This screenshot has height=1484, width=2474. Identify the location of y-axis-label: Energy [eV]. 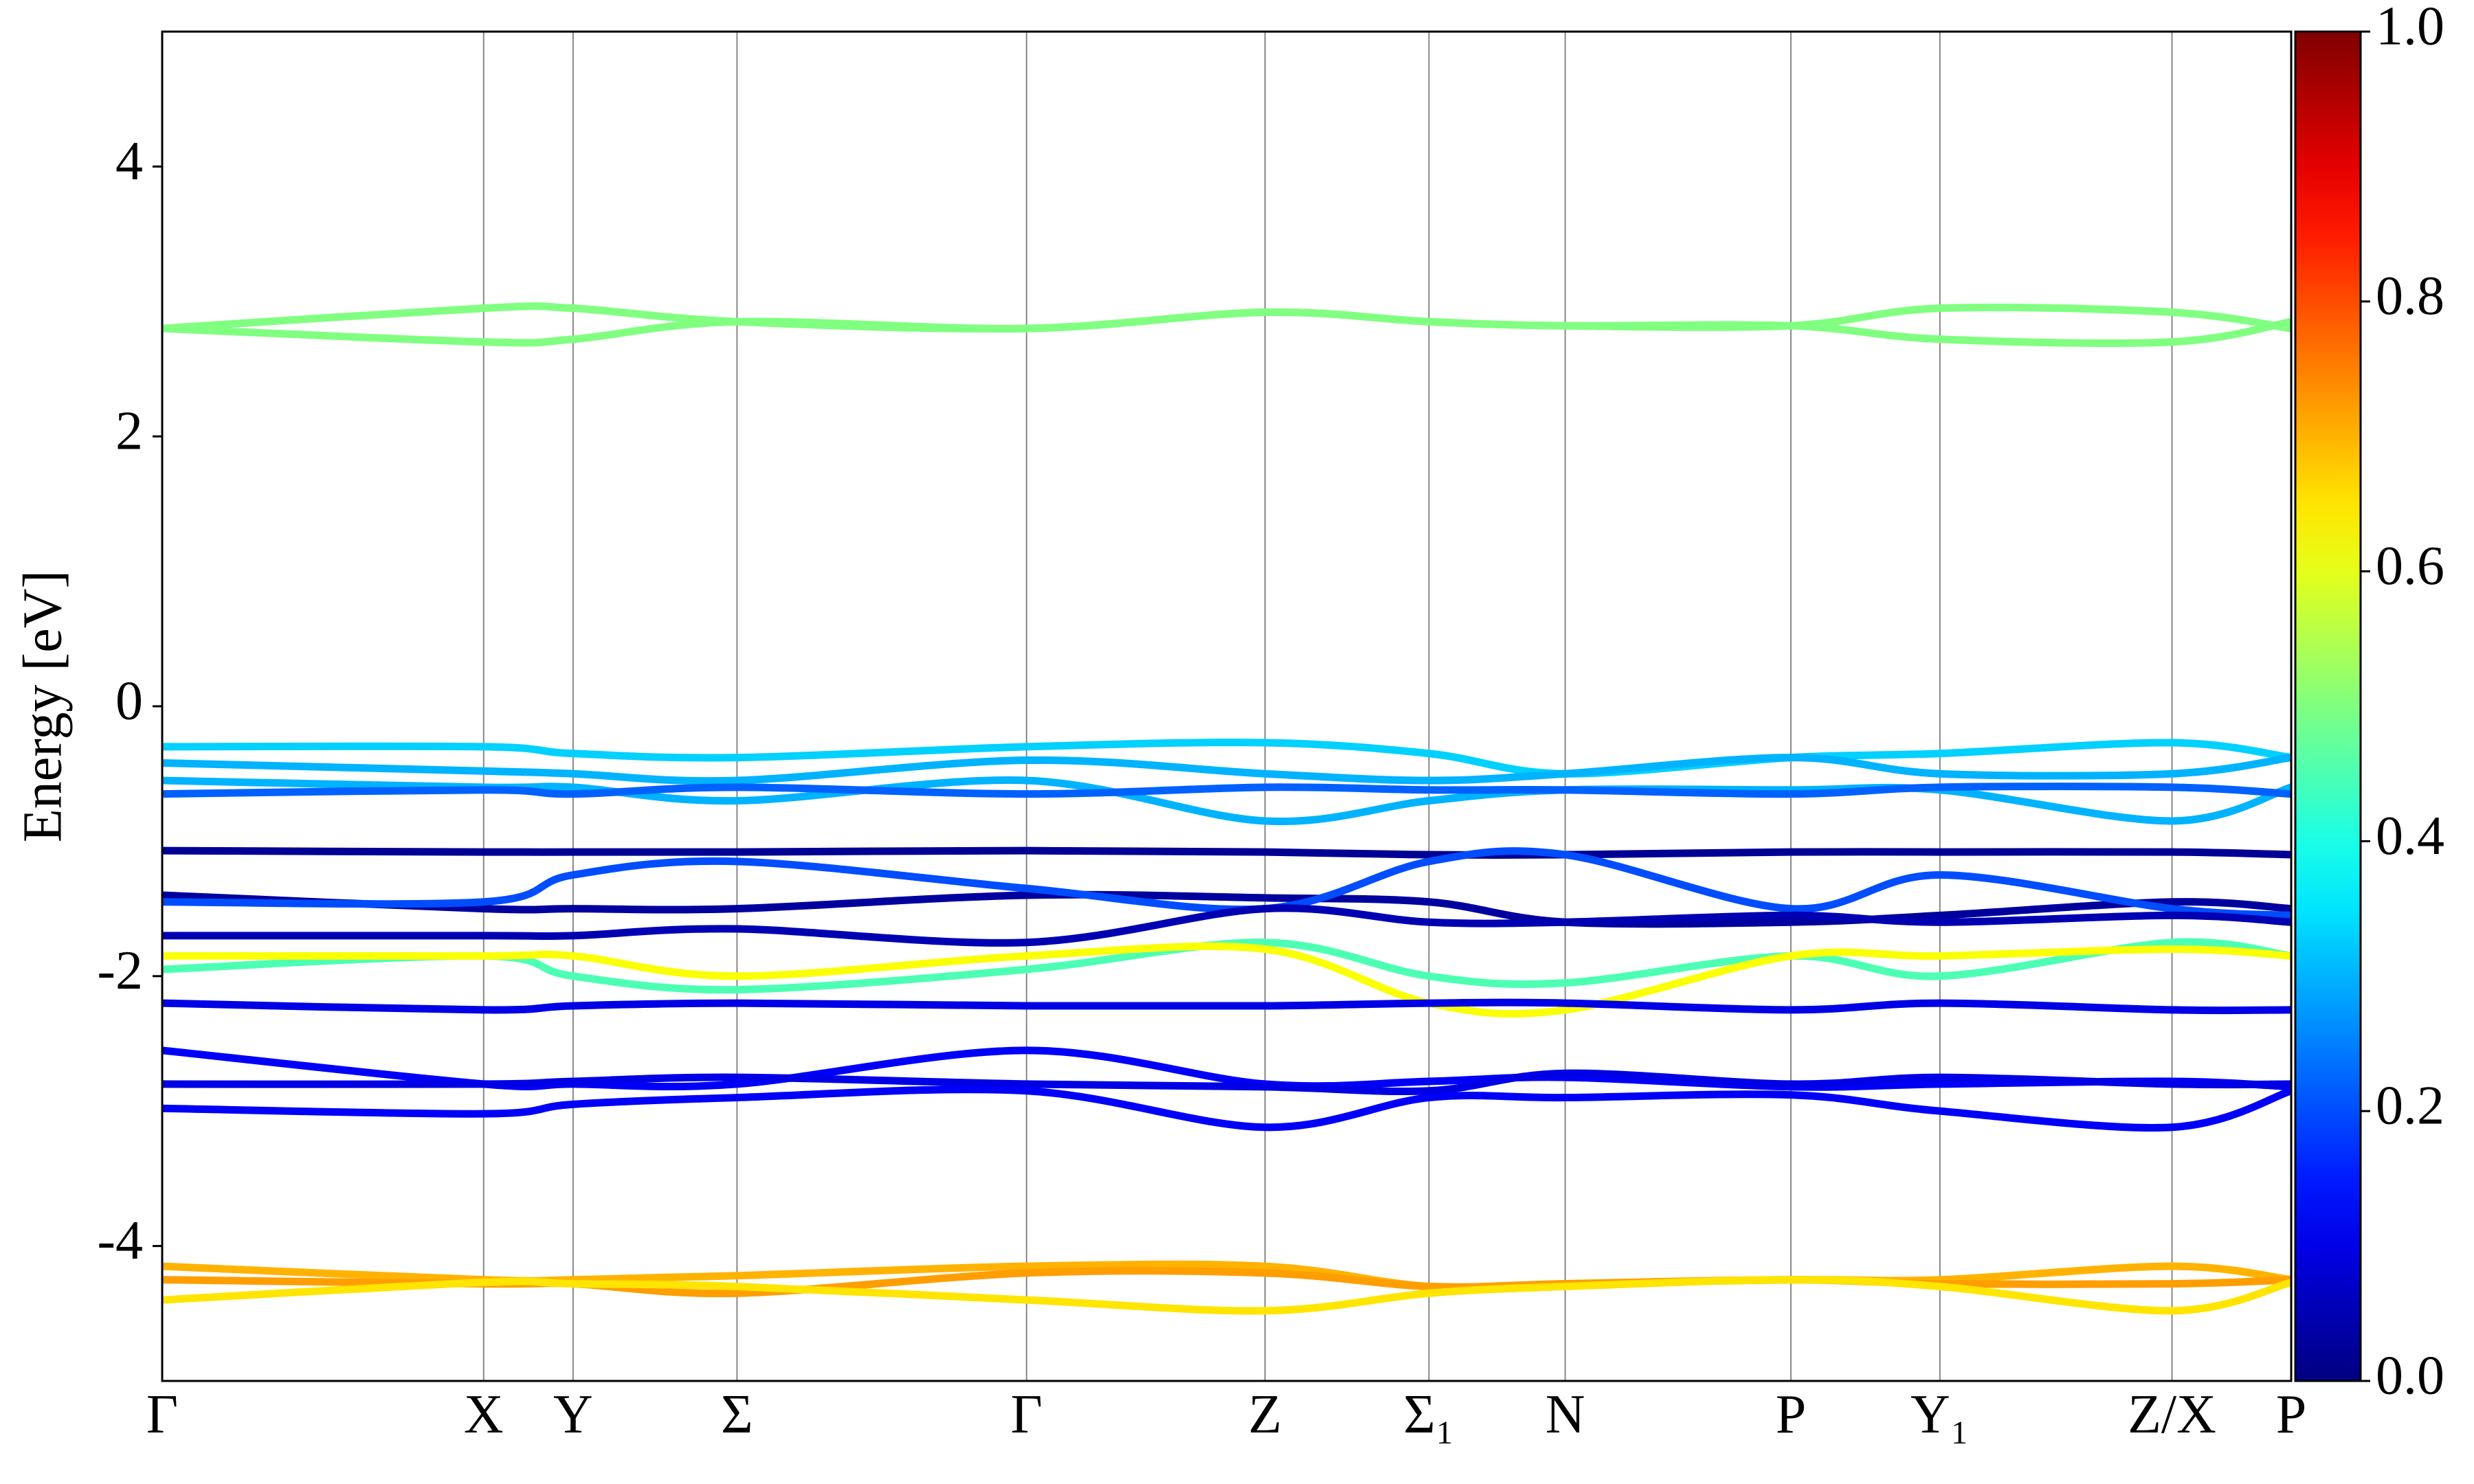
(42, 706).